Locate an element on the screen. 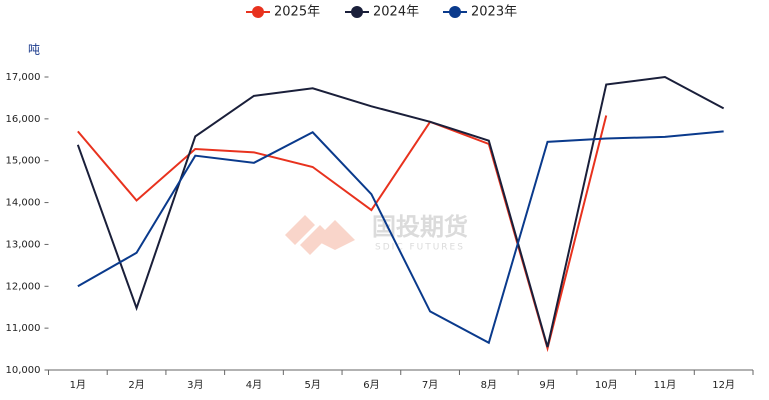 The height and width of the screenshot is (400, 769). y-tick-label: 11,000 is located at coordinates (23, 328).